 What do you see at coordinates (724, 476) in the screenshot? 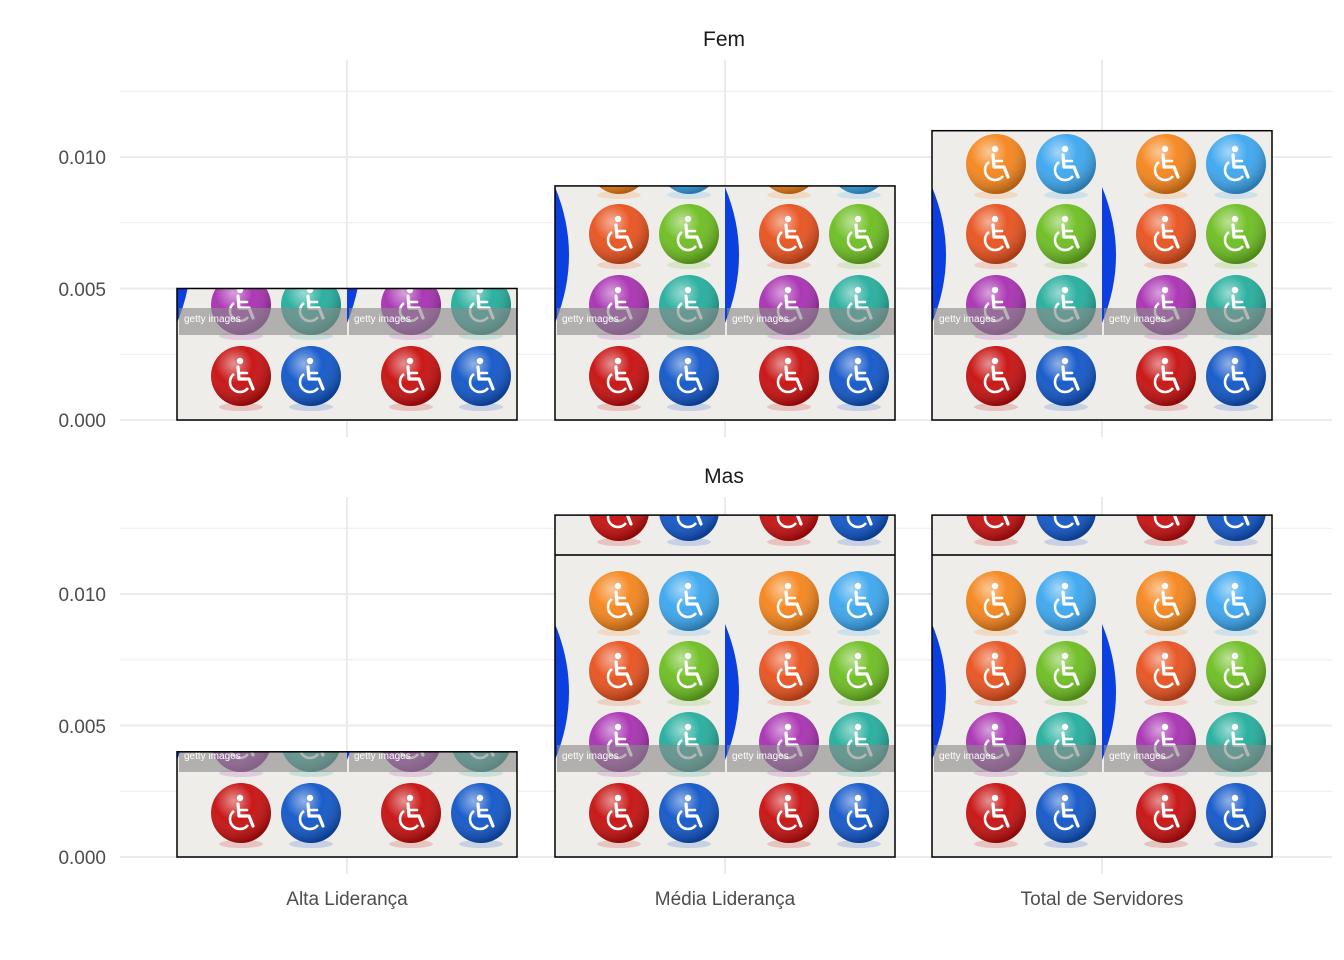
I see `facet-title-mas: Mas` at bounding box center [724, 476].